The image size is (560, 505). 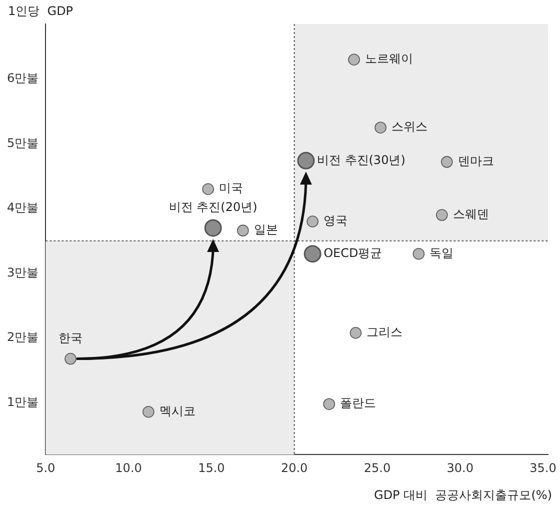 What do you see at coordinates (213, 207) in the screenshot?
I see `annotation: 비전 추진(20년)` at bounding box center [213, 207].